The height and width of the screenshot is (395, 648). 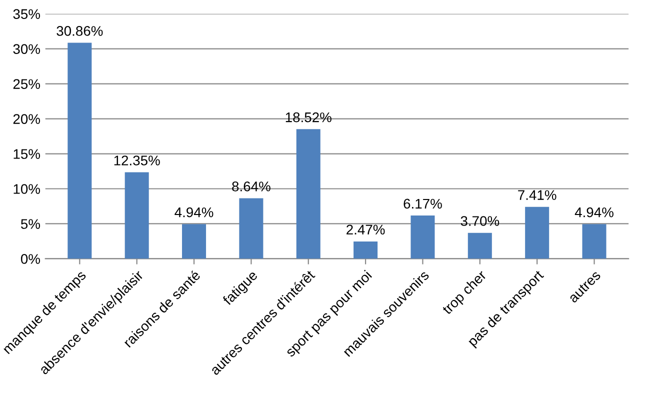 What do you see at coordinates (465, 293) in the screenshot?
I see `x-tick-label: trop cher` at bounding box center [465, 293].